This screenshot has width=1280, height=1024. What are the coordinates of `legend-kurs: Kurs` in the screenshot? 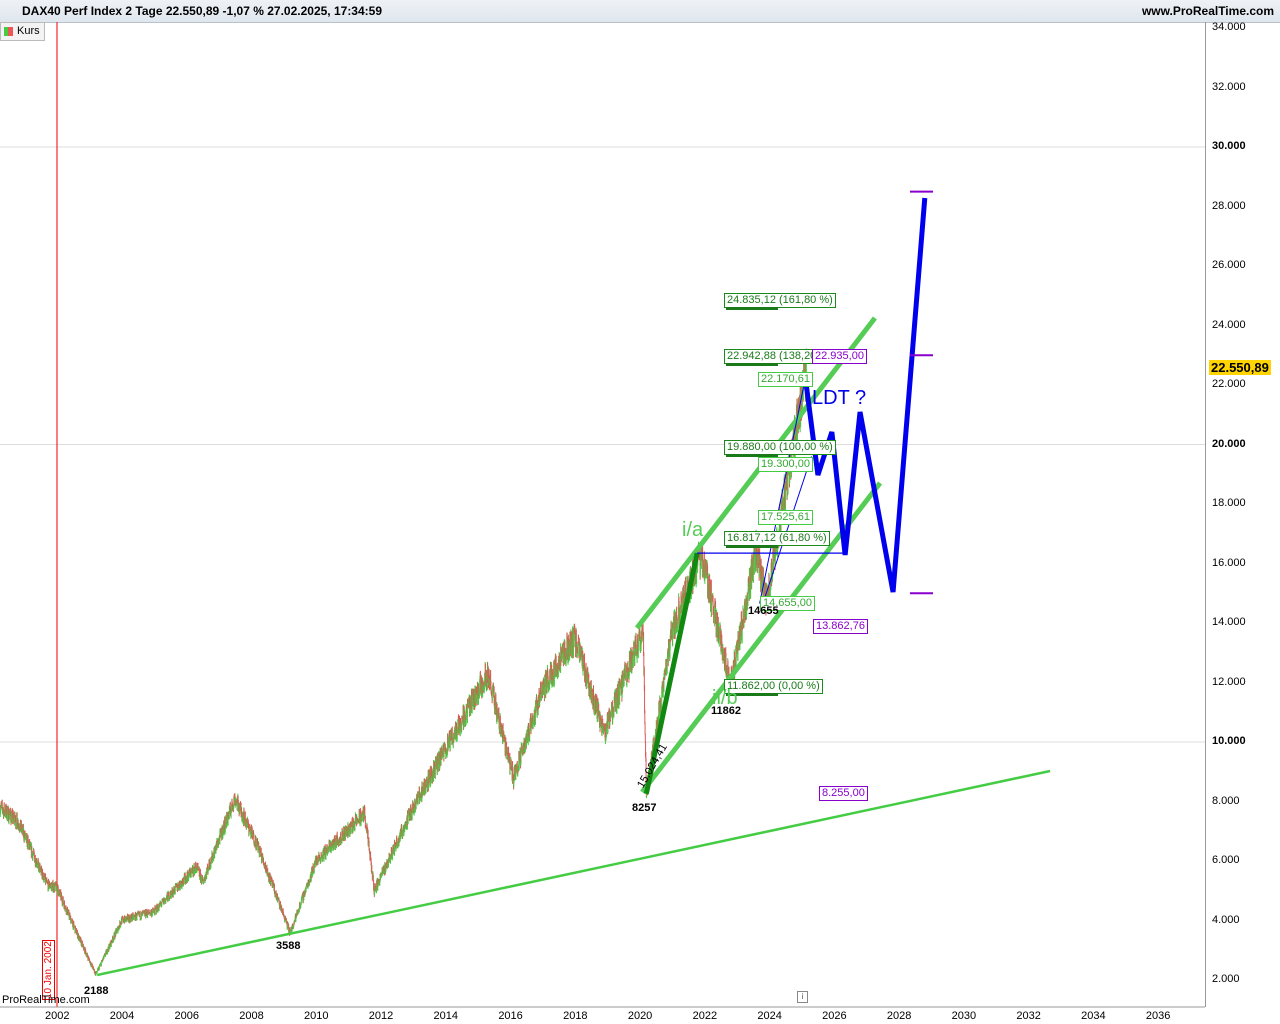 It's located at (22, 31).